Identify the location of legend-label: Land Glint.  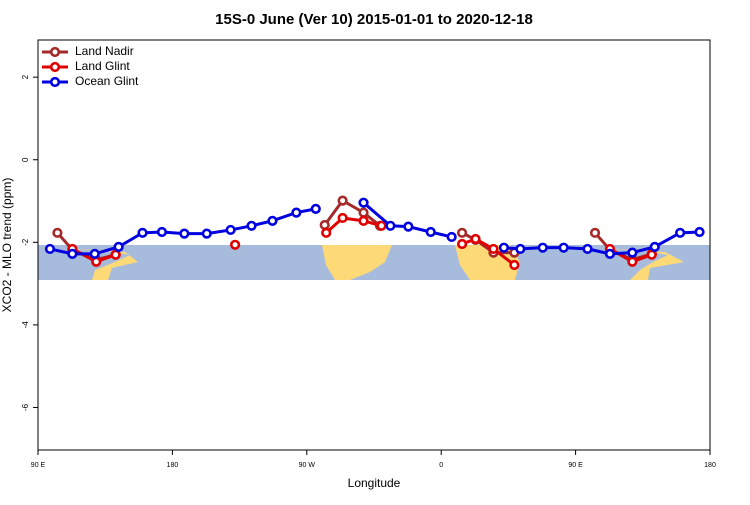
(102, 66).